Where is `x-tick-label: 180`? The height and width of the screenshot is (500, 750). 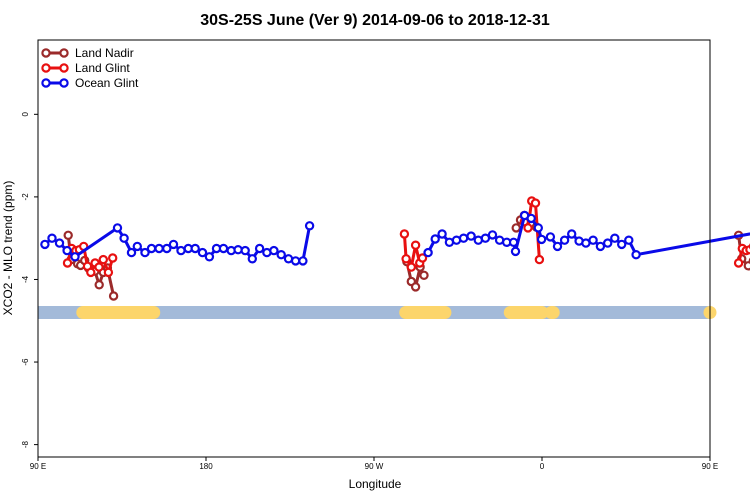
x-tick-label: 180 is located at coordinates (206, 466).